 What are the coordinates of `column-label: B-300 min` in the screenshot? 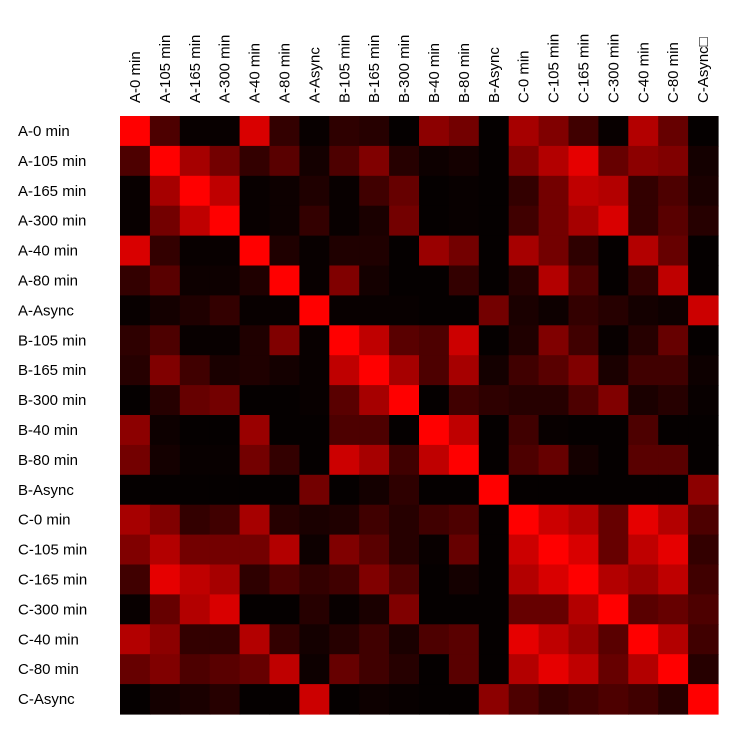 It's located at (404, 69).